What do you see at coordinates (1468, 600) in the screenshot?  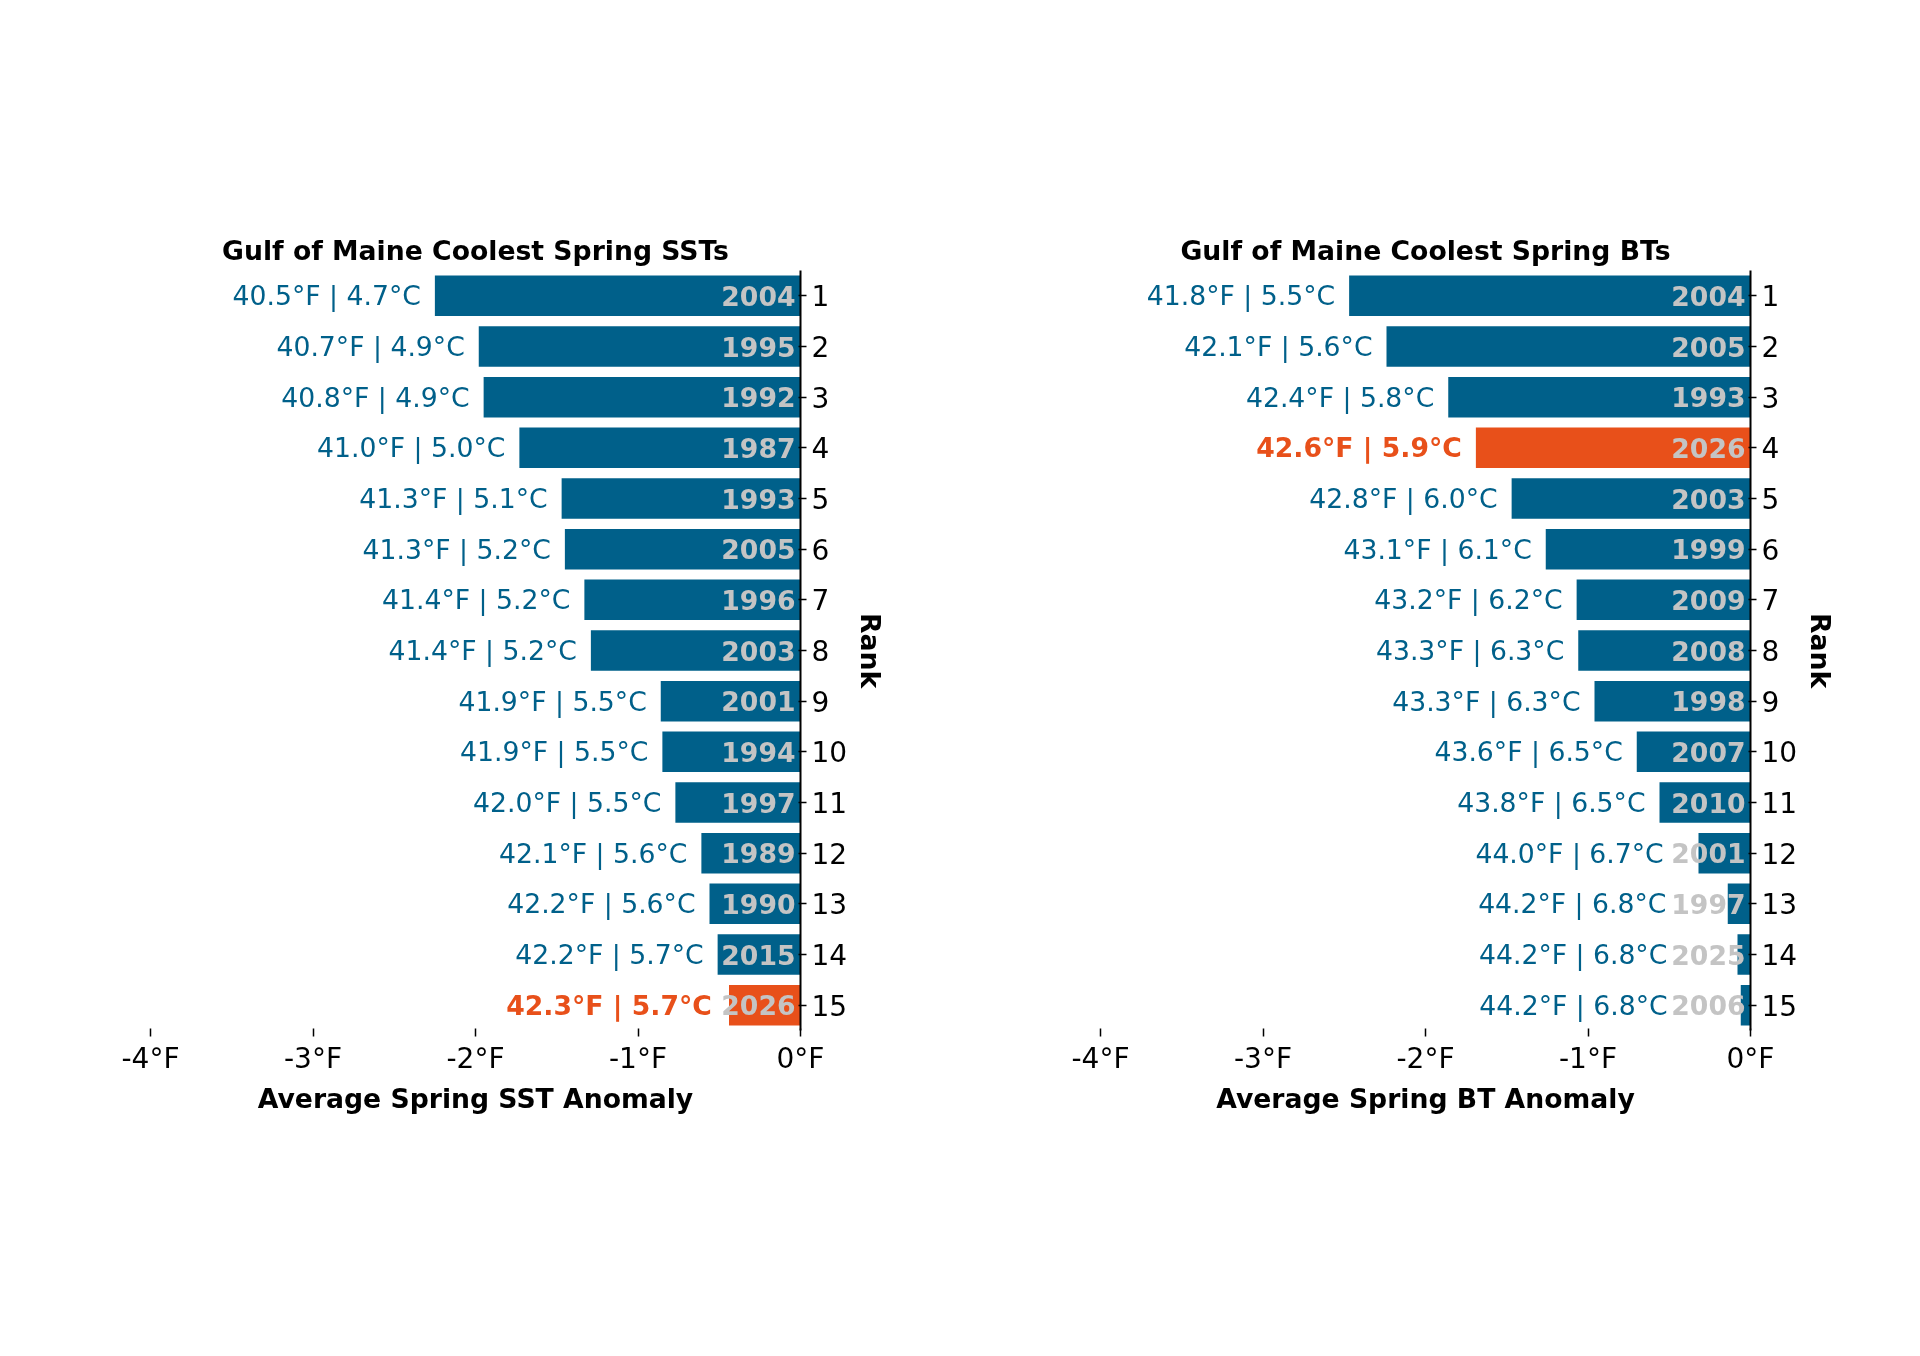 I see `annotation: 43.2°F | 6.2°C` at bounding box center [1468, 600].